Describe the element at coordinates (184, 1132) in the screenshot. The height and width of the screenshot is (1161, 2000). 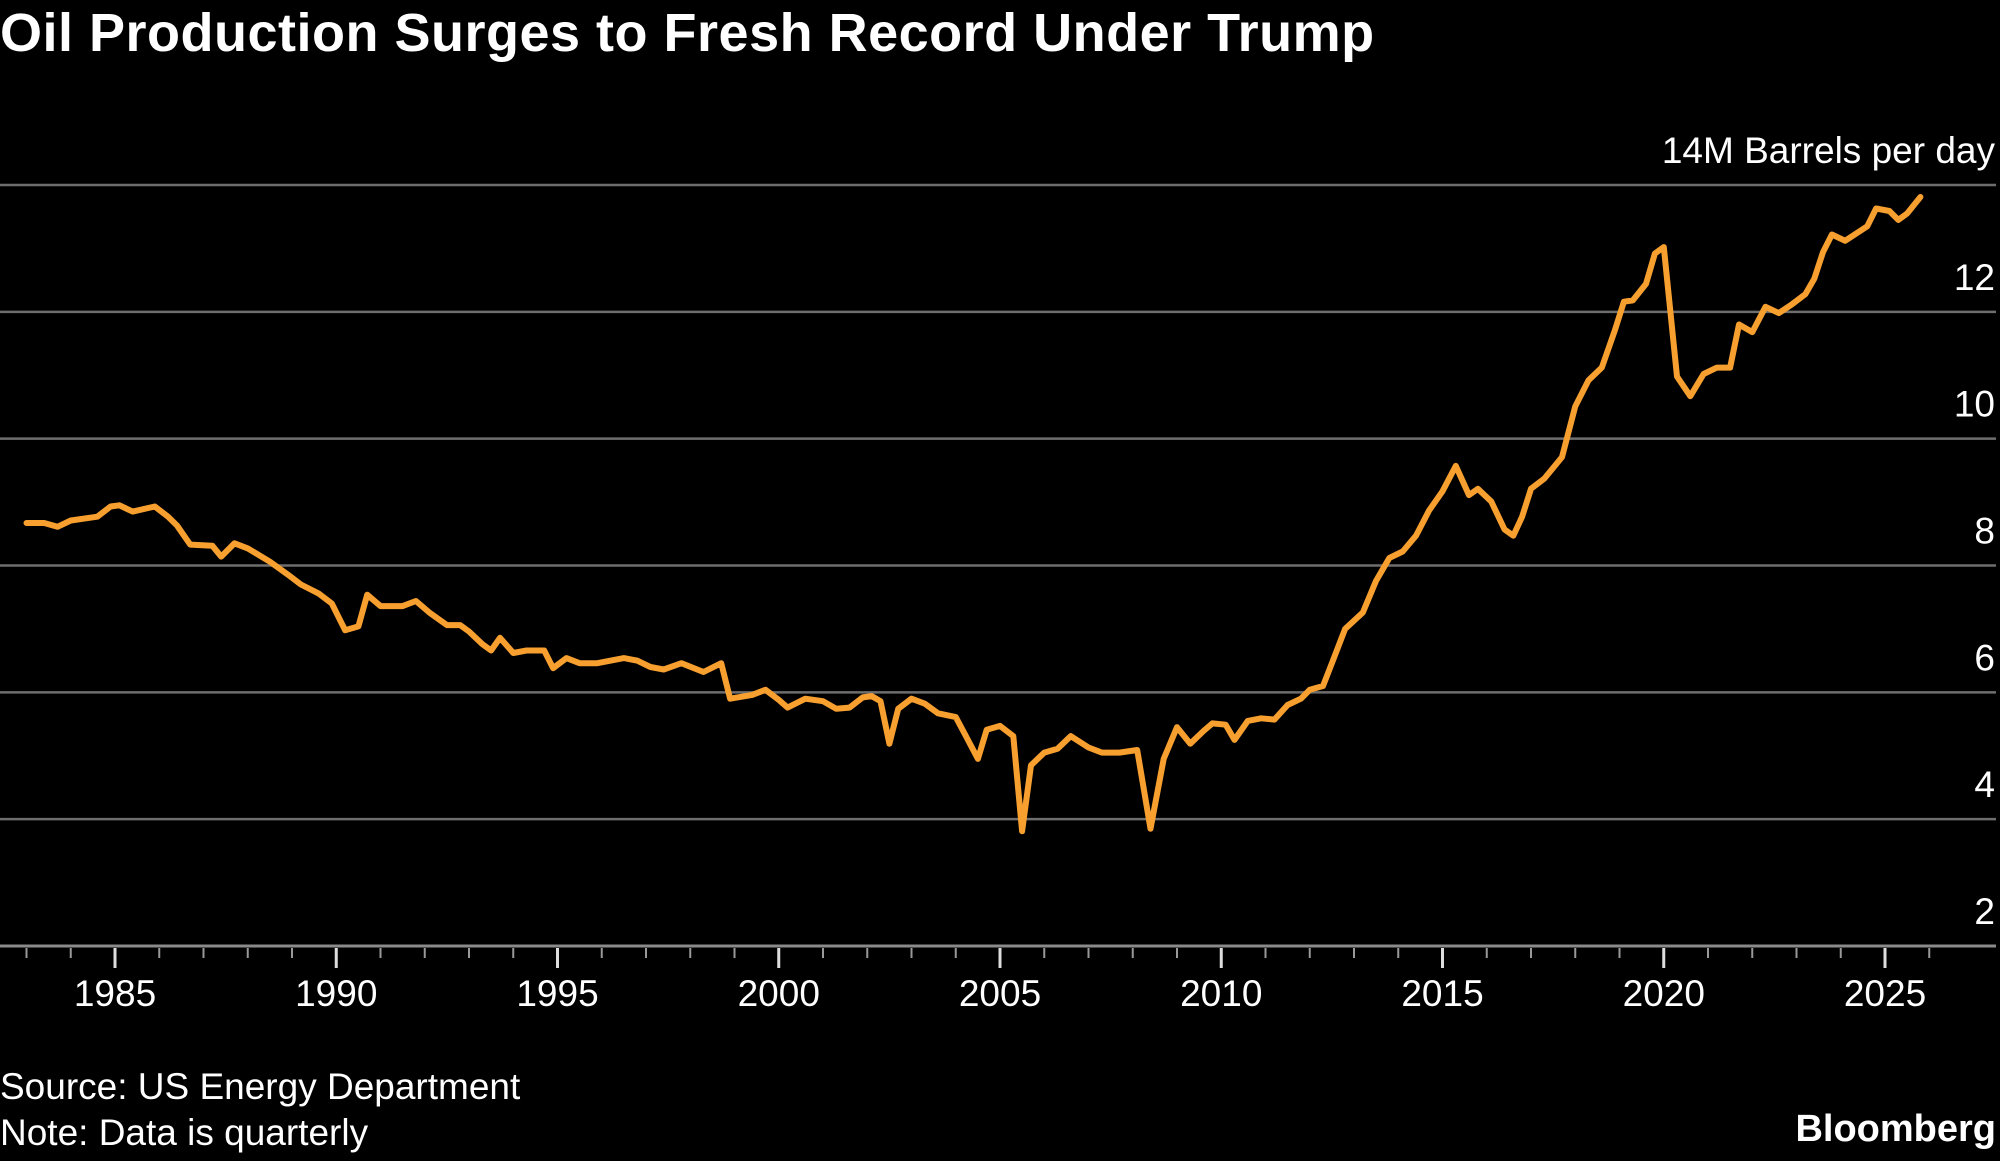
I see `data-note: Note: Data is quarterly` at that location.